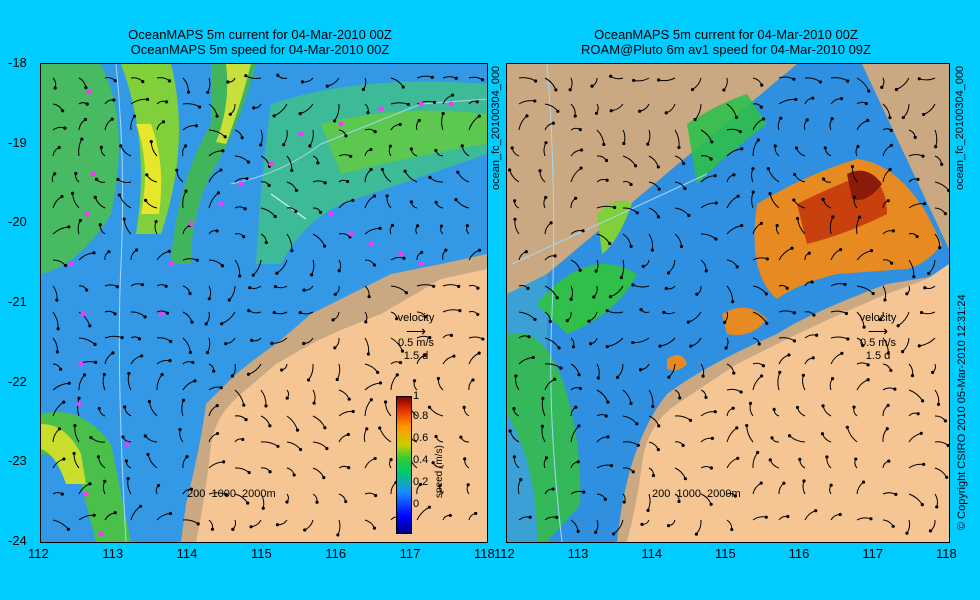 The width and height of the screenshot is (980, 600). I want to click on x-tick-label: 118, so click(484, 553).